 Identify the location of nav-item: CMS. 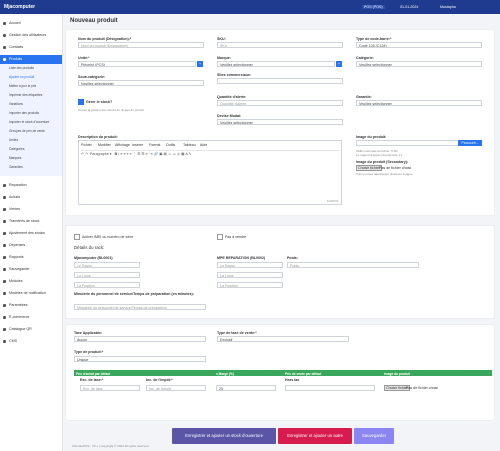
(13, 341).